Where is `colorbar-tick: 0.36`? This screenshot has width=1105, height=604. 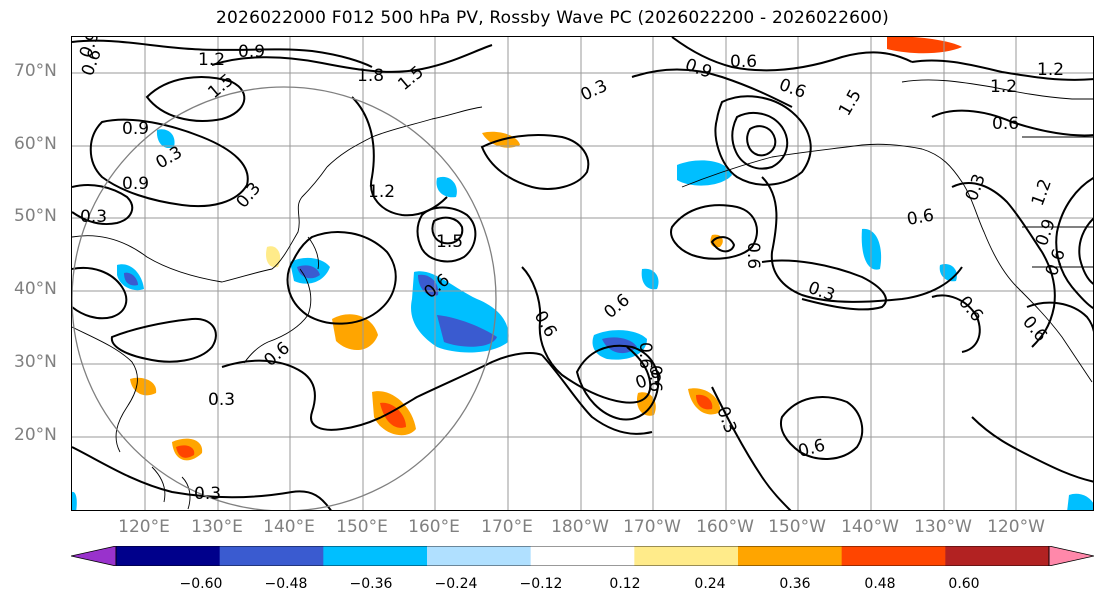 colorbar-tick: 0.36 is located at coordinates (795, 584).